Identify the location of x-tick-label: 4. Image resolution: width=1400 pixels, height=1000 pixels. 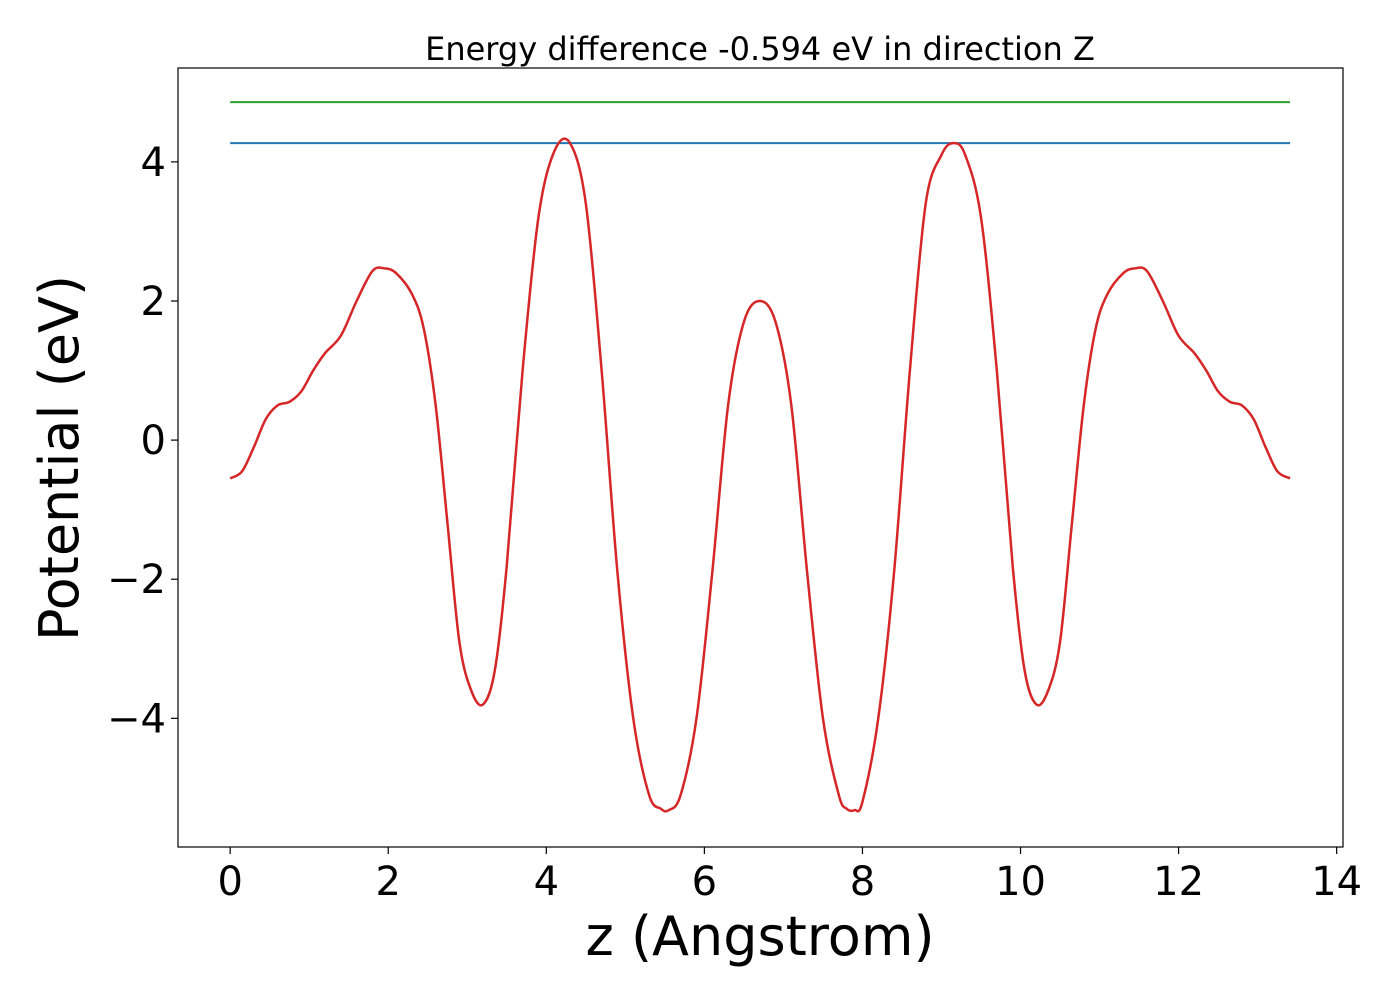
(546, 882).